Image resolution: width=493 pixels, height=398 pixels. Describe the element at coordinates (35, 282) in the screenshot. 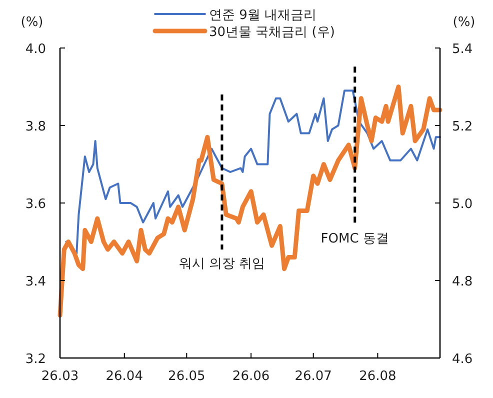

I see `y-tick-label: 3.4` at that location.